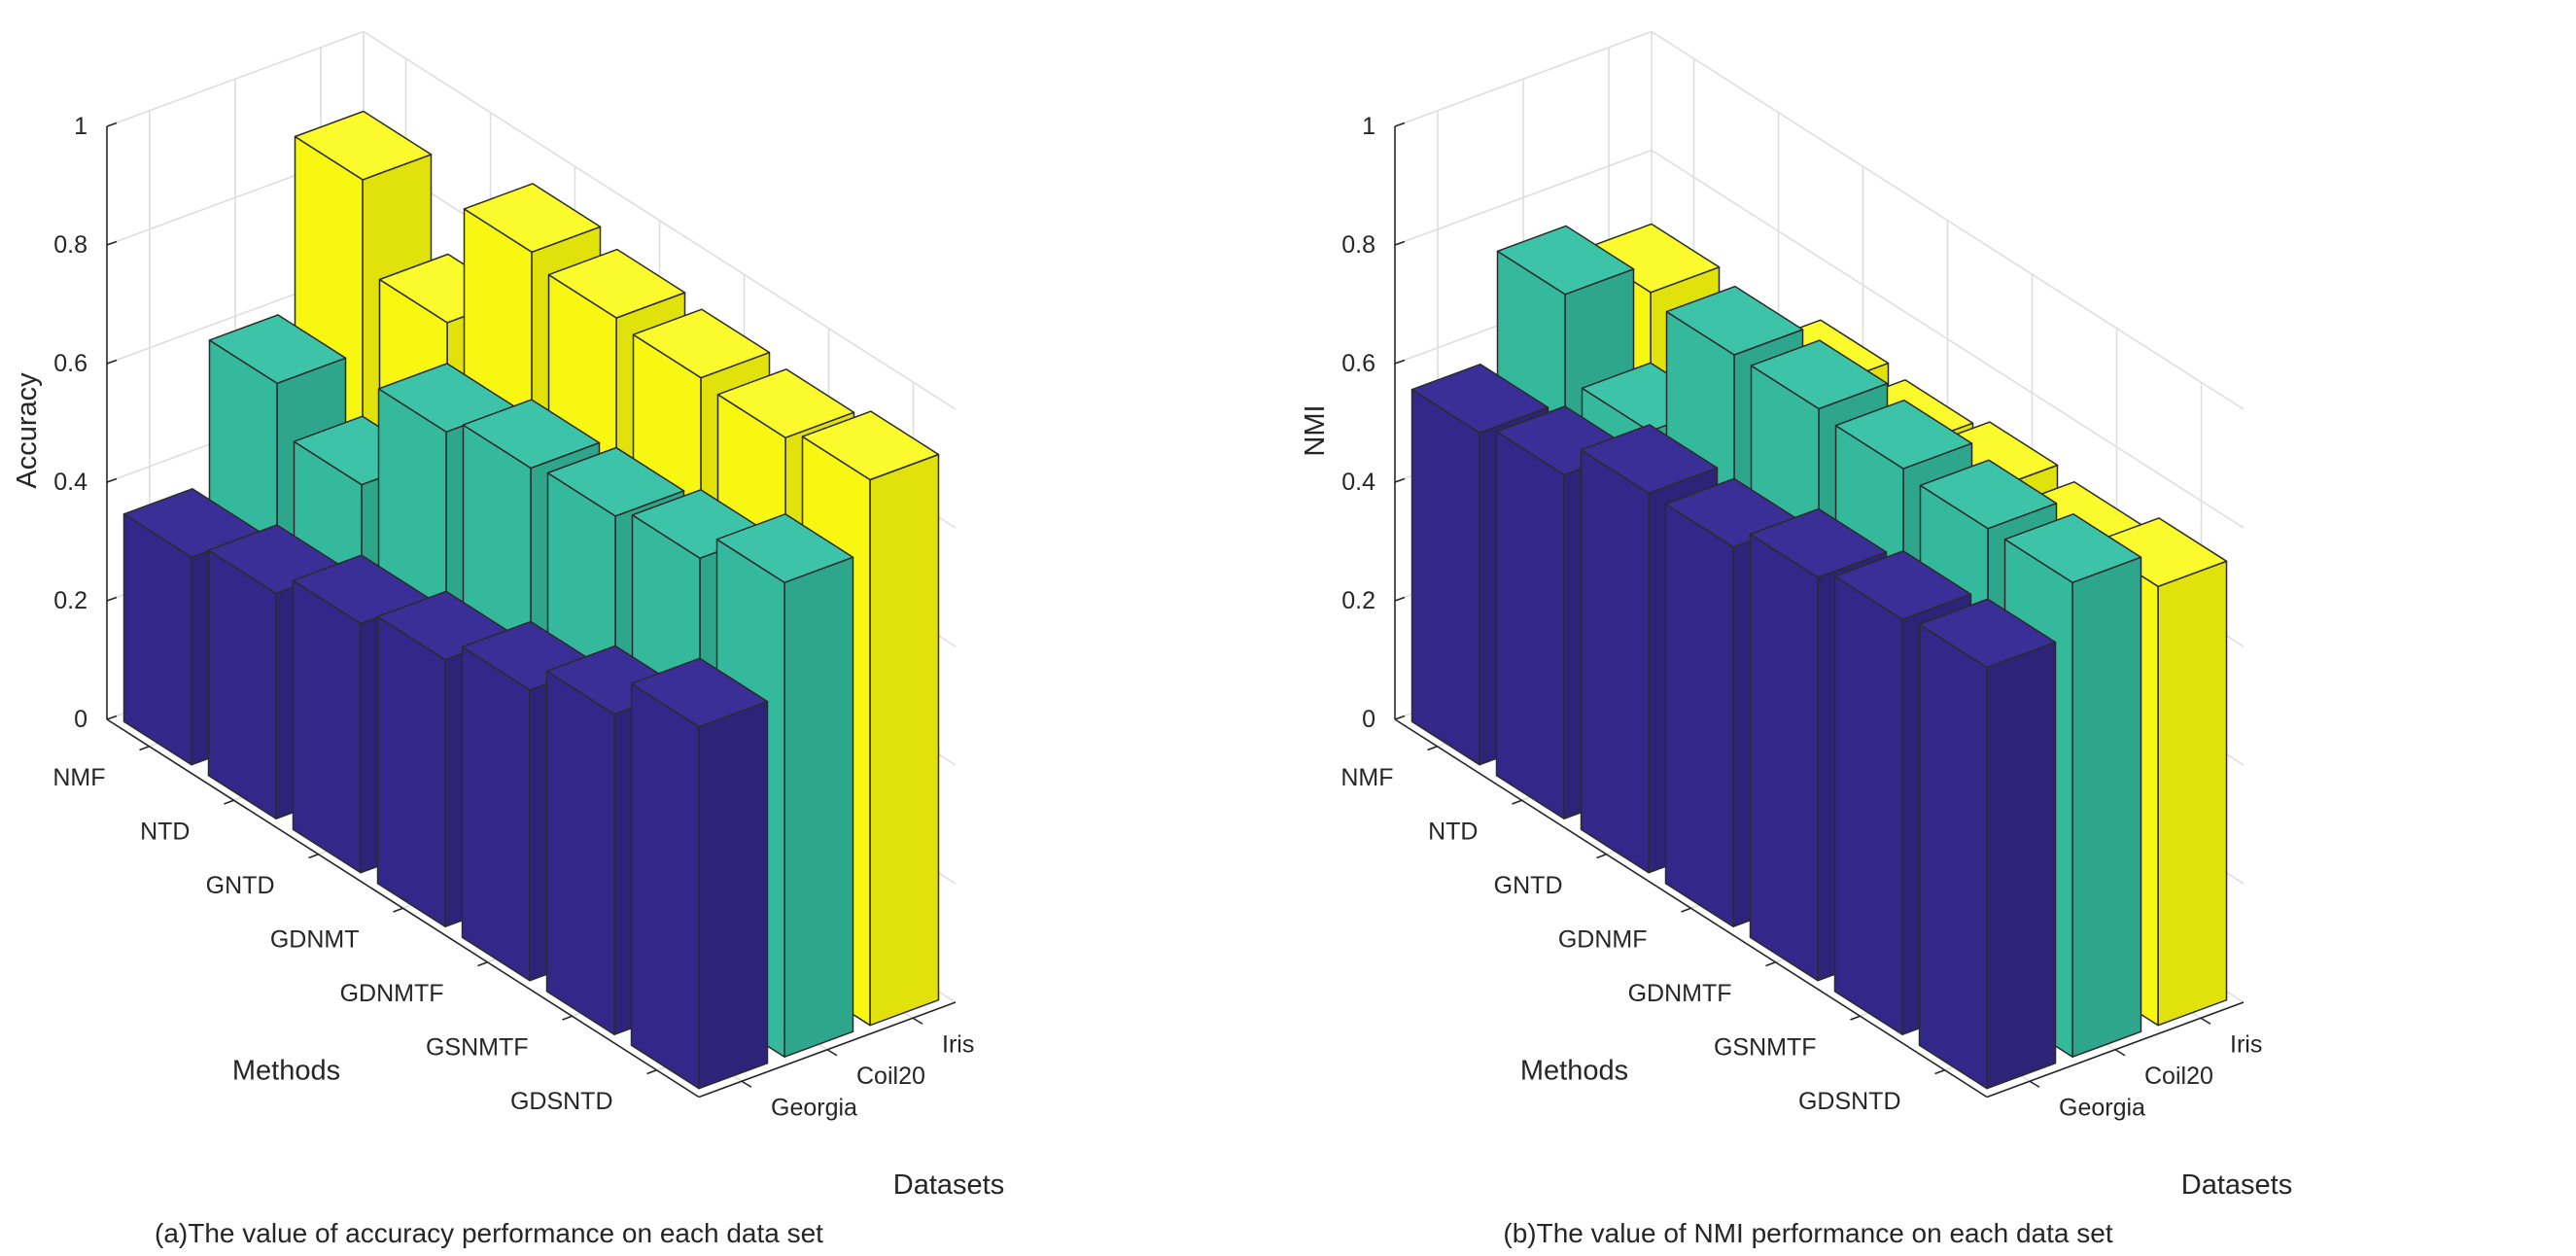  What do you see at coordinates (1315, 430) in the screenshot?
I see `z-axis-label: NMI` at bounding box center [1315, 430].